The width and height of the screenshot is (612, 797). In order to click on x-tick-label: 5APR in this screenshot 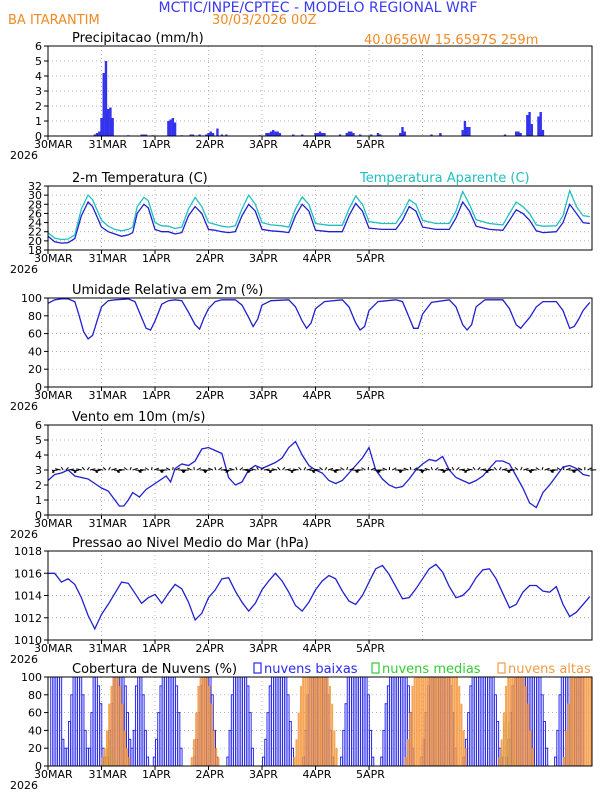, I will do `click(370, 523)`.